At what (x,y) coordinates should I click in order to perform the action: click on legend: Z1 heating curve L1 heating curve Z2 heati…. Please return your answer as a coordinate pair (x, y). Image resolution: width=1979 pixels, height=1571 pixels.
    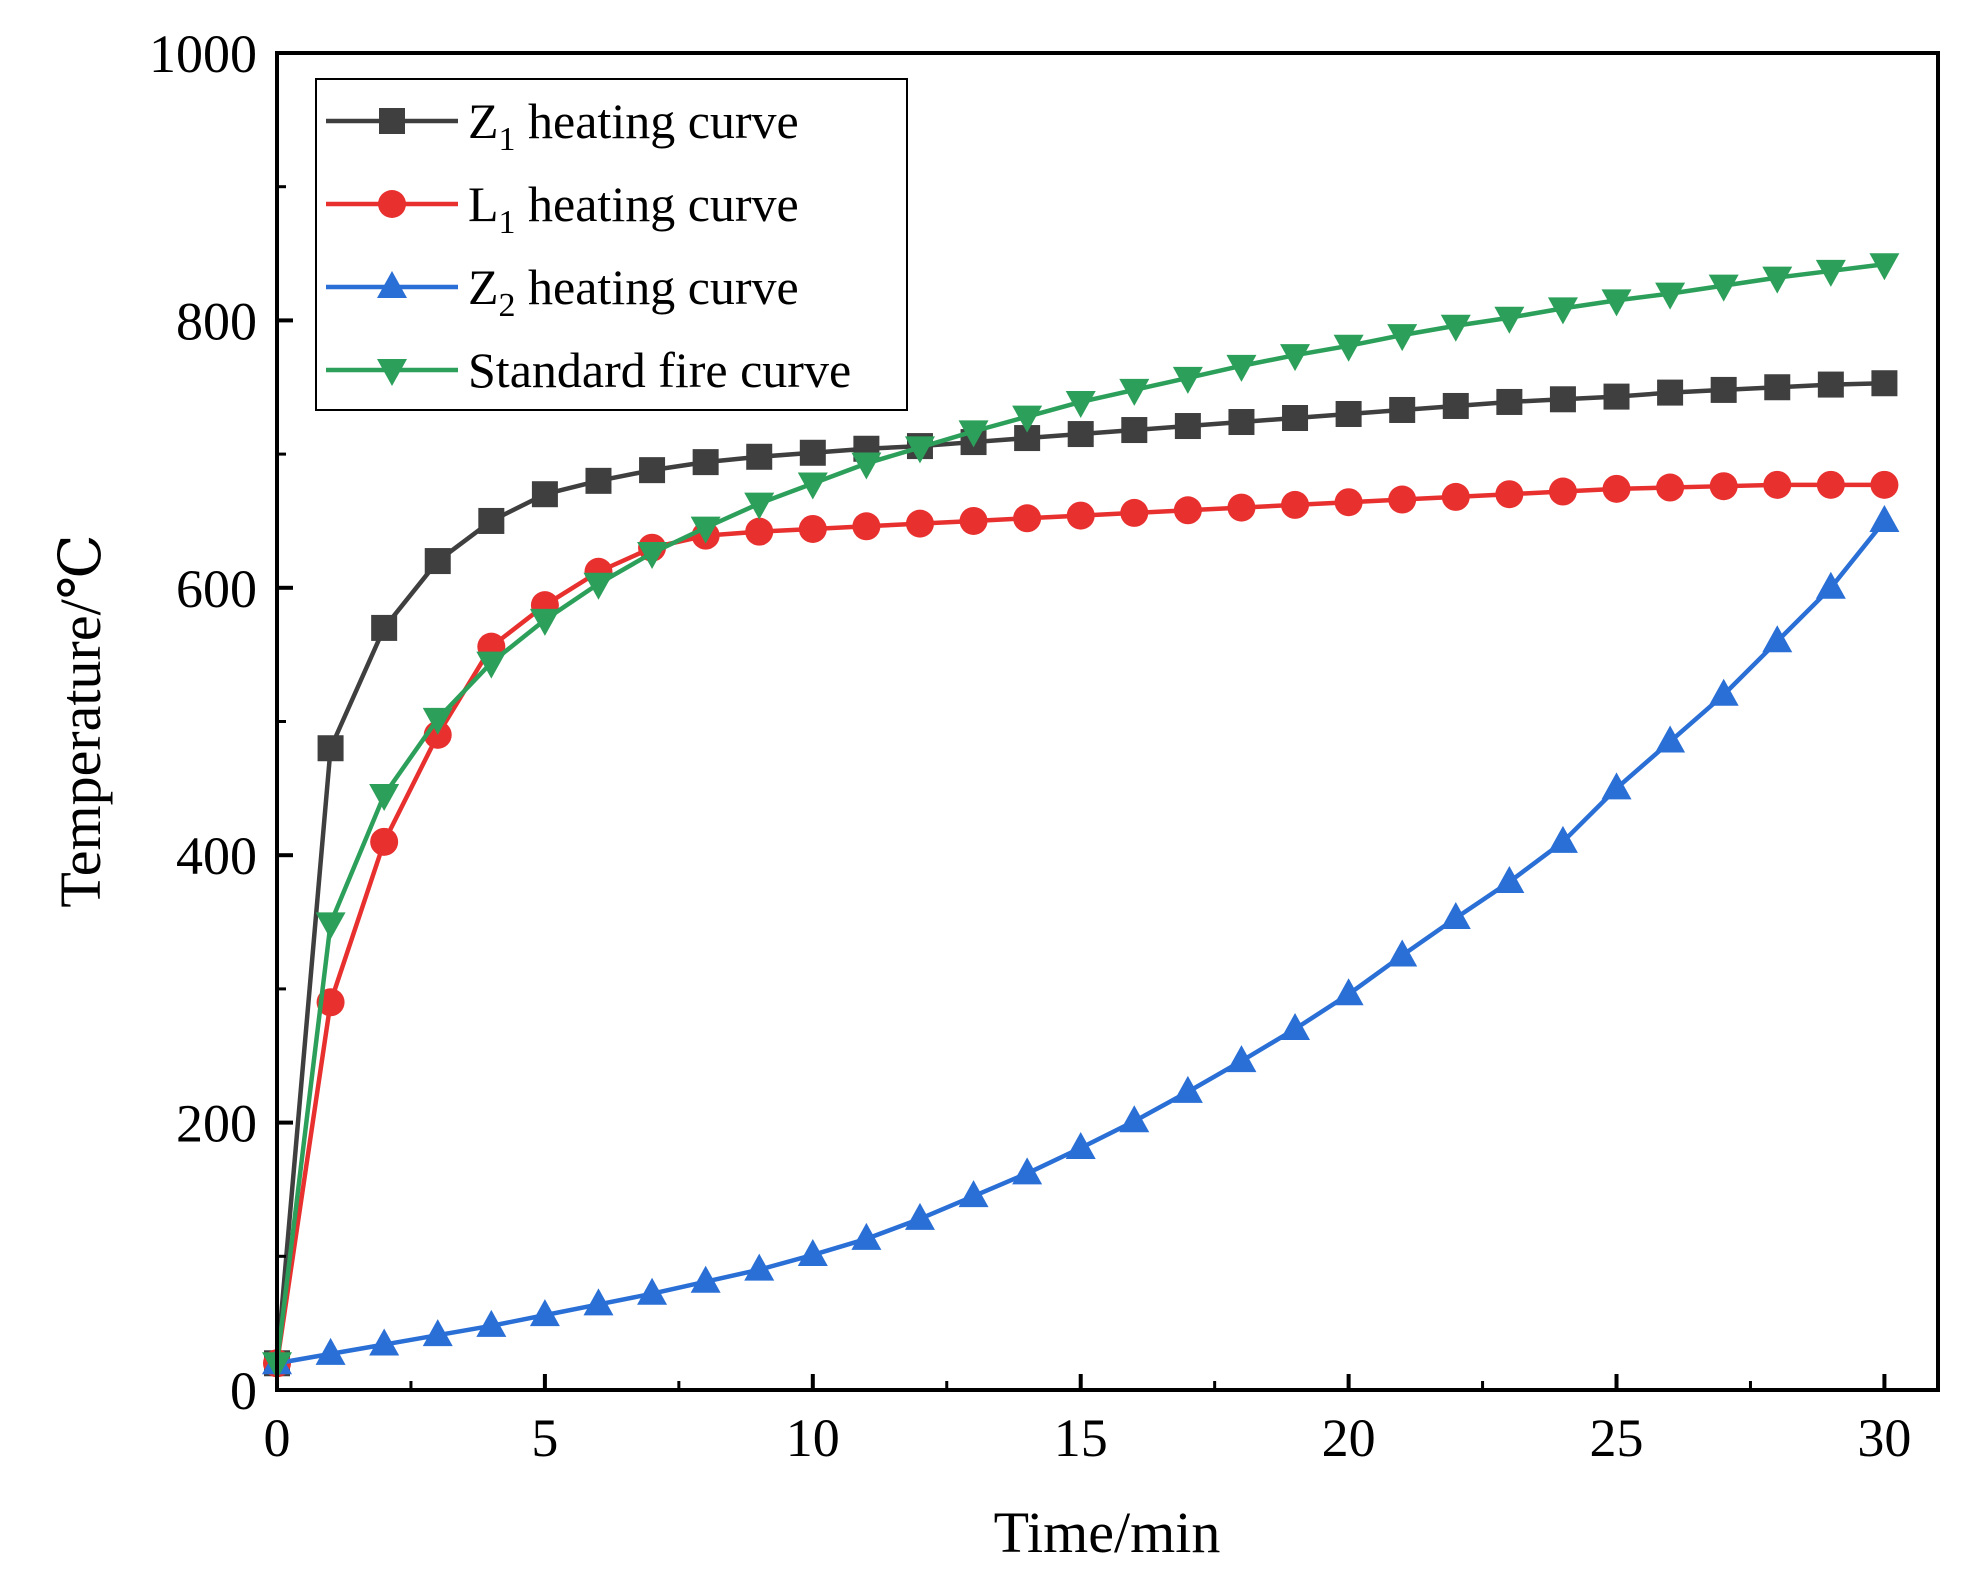
    Looking at the image, I should click on (611, 244).